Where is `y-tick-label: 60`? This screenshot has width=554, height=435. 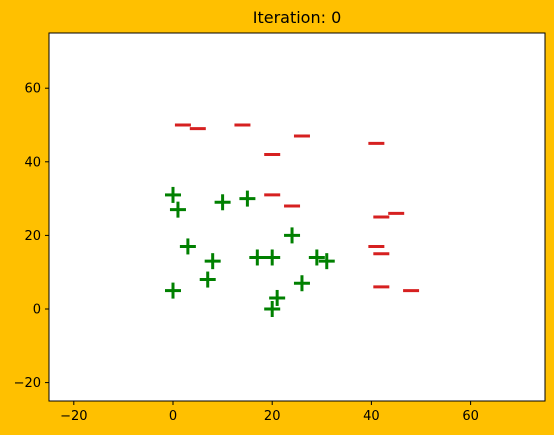 y-tick-label: 60 is located at coordinates (32, 89).